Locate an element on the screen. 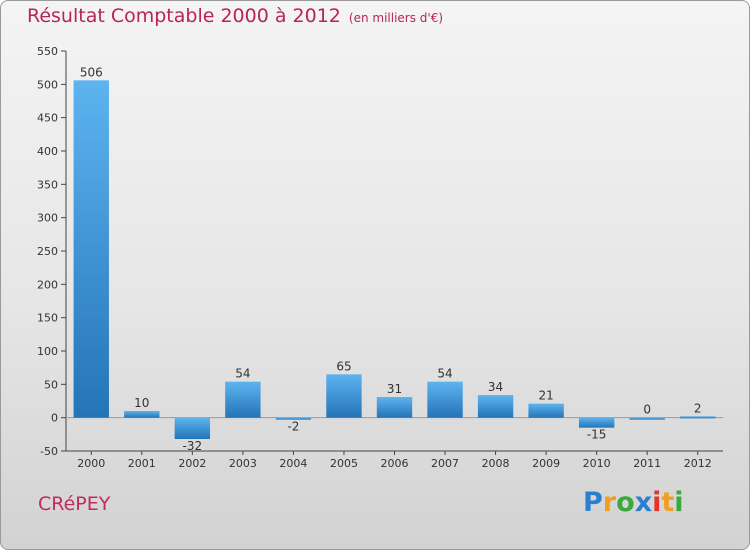  x-tick-label: 2010 is located at coordinates (597, 463).